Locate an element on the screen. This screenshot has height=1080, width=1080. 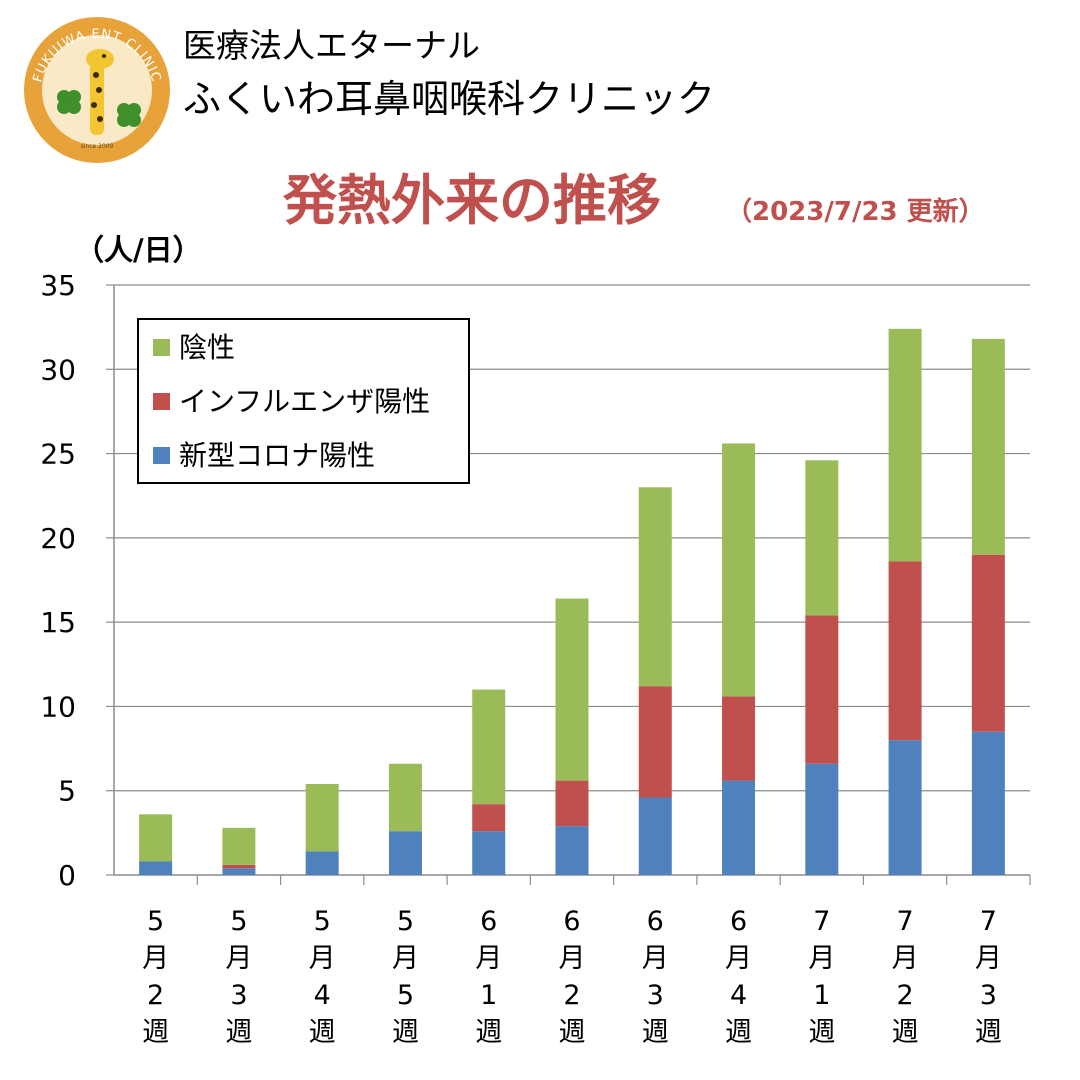
logo-since: since 2009 is located at coordinates (97, 146).